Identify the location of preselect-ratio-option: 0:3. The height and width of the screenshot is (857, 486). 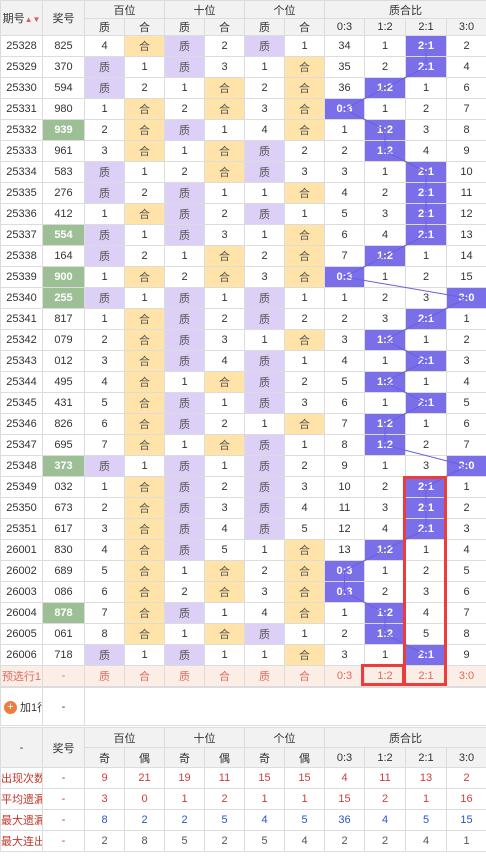
(344, 676).